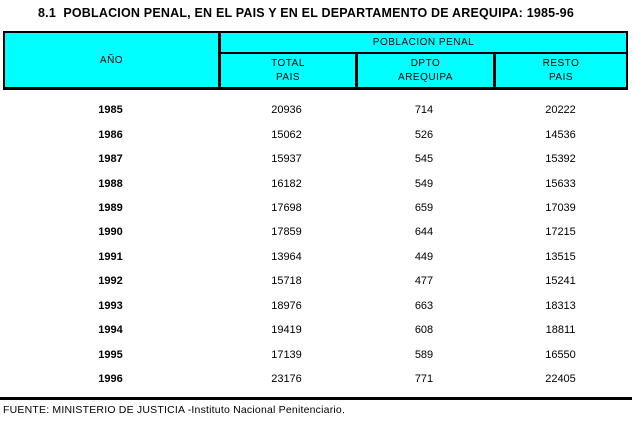  Describe the element at coordinates (561, 64) in the screenshot. I see `col-header-line: RESTO` at that location.